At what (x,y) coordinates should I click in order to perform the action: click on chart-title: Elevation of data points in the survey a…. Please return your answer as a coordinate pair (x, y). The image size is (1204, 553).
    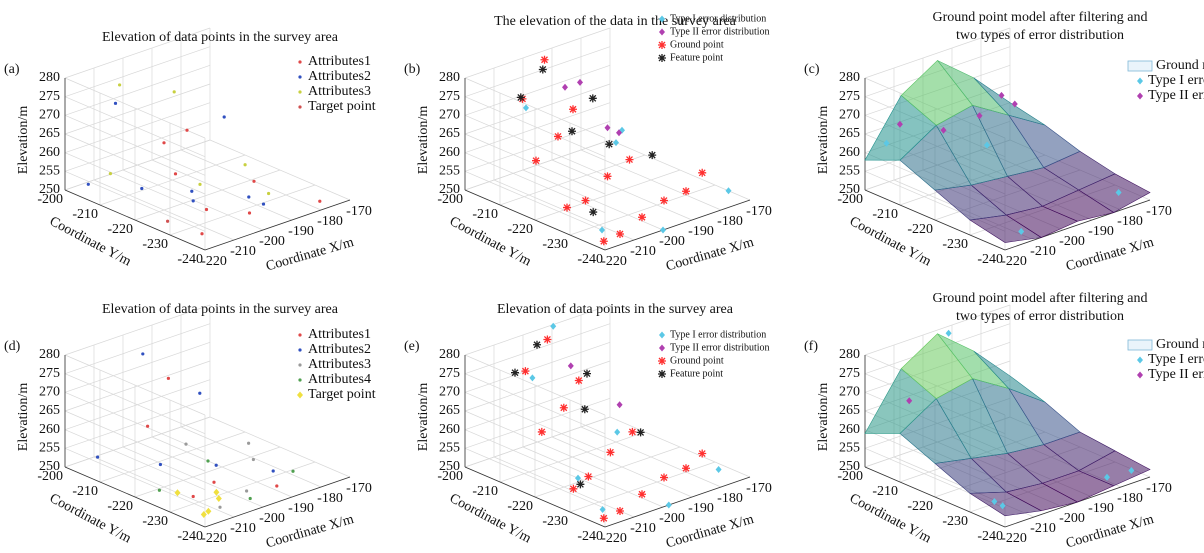
    Looking at the image, I should click on (615, 309).